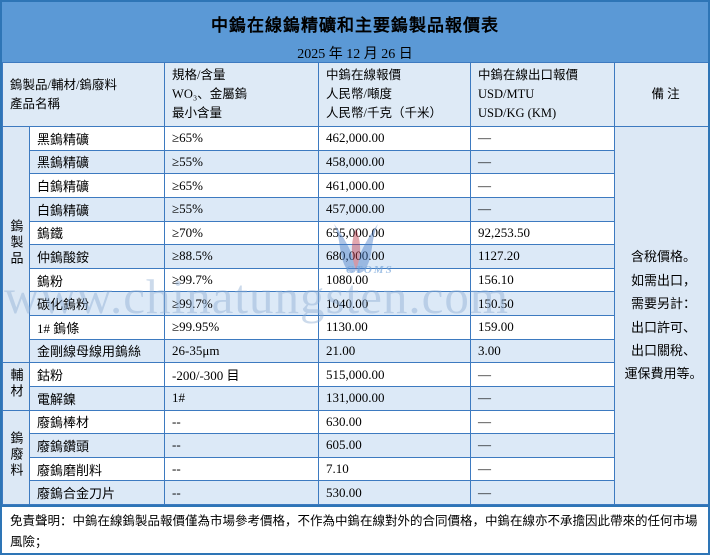  I want to click on header-spec: 規格/含量 WO₃、金屬鎢 最小含量, so click(242, 94).